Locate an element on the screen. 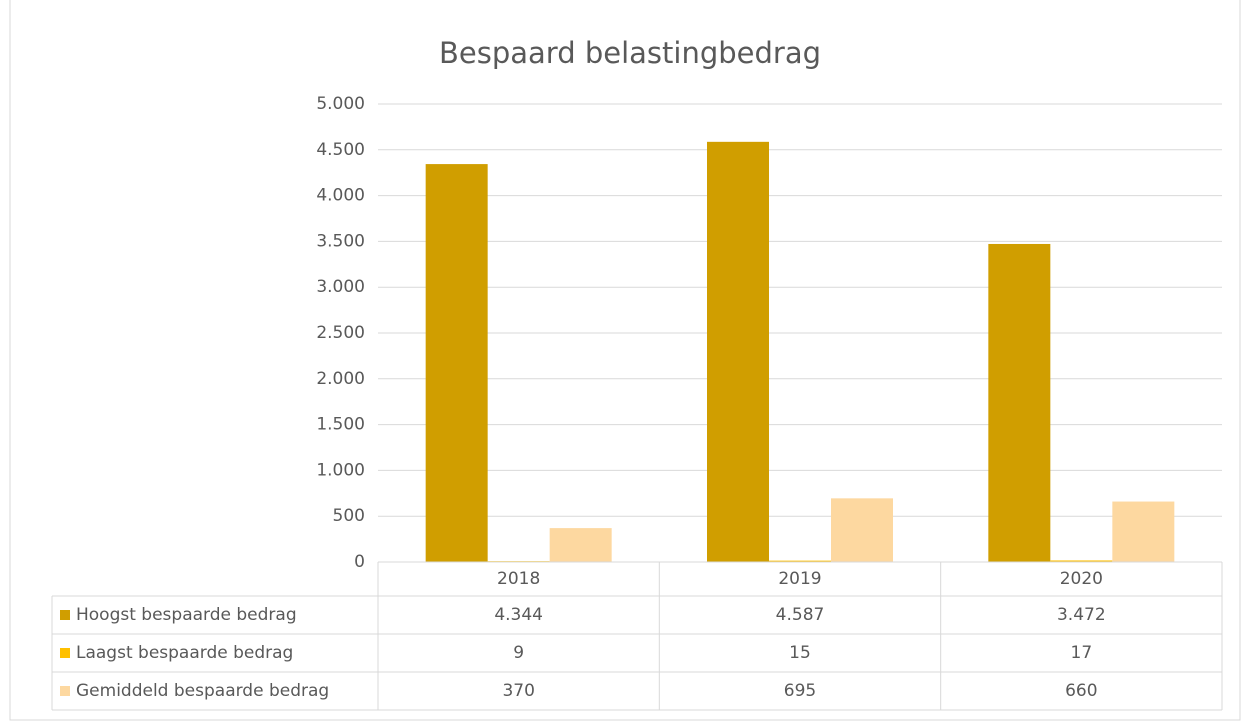 The height and width of the screenshot is (721, 1250). y-tick-label: 1.500 is located at coordinates (340, 425).